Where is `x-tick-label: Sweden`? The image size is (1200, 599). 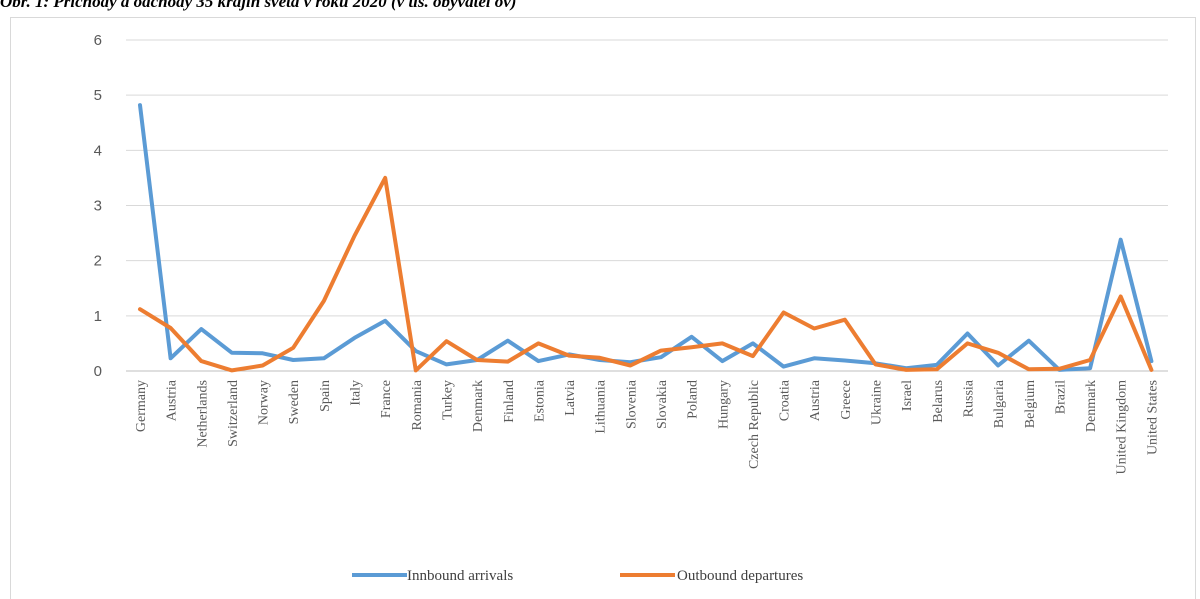 x-tick-label: Sweden is located at coordinates (294, 402).